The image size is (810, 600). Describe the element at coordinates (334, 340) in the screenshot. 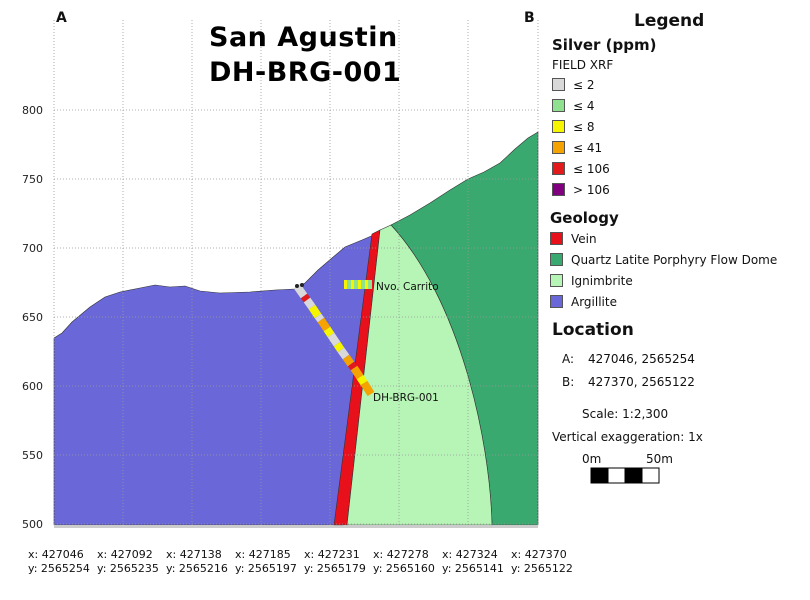

I see `drillhole-trace` at that location.